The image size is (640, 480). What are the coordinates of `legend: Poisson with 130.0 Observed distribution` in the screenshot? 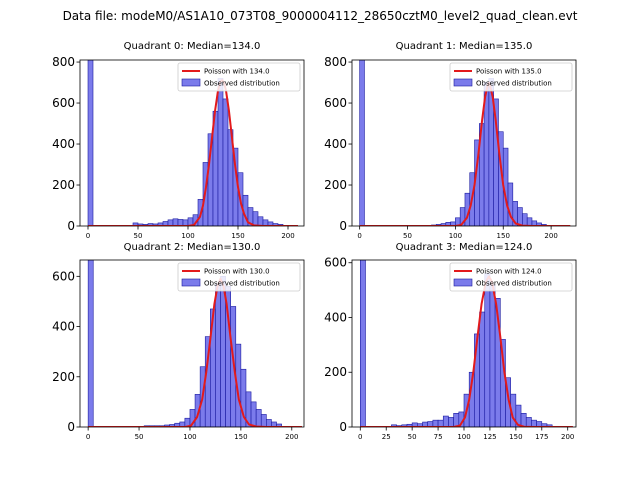 It's located at (239, 277).